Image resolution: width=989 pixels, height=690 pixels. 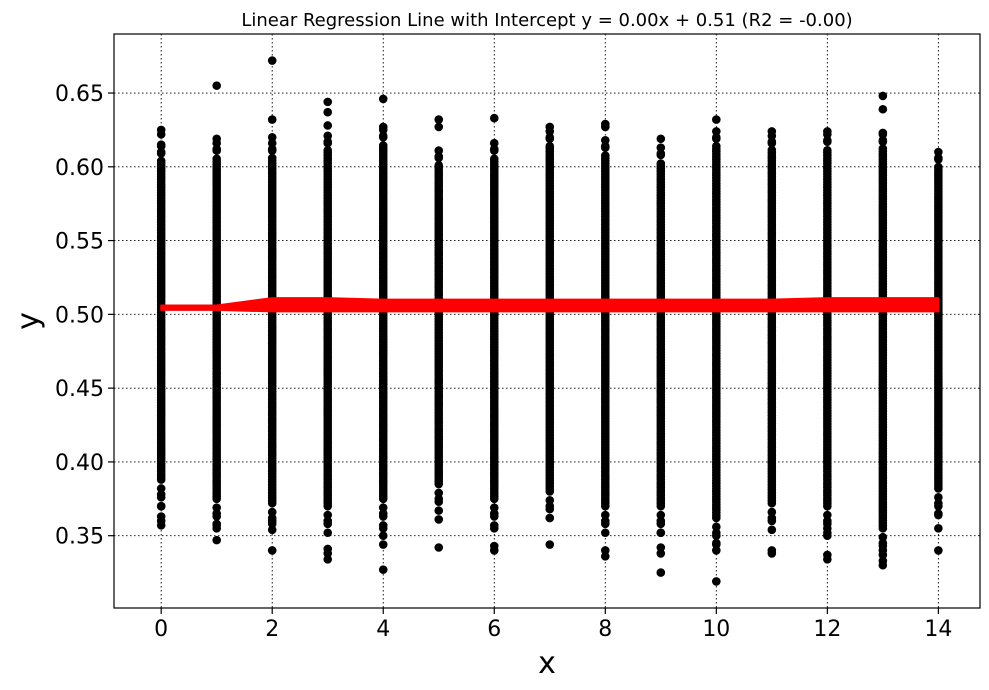 What do you see at coordinates (79, 315) in the screenshot?
I see `y-tick-label: 0.50` at bounding box center [79, 315].